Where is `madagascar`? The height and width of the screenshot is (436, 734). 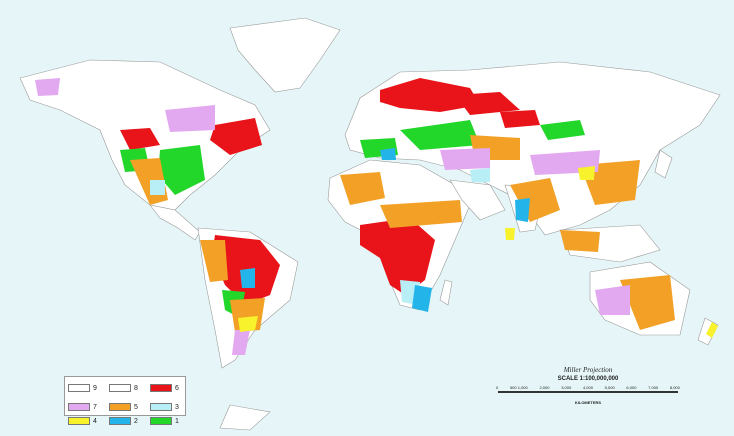 madagascar is located at coordinates (446, 292).